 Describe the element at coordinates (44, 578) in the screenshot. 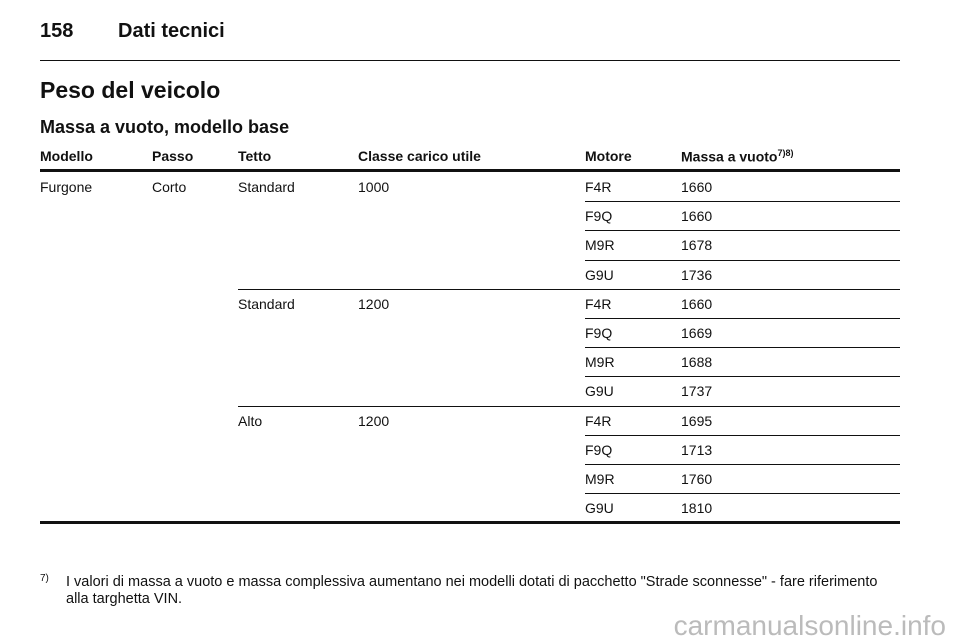

I see `footnote-marker: 7)` at that location.